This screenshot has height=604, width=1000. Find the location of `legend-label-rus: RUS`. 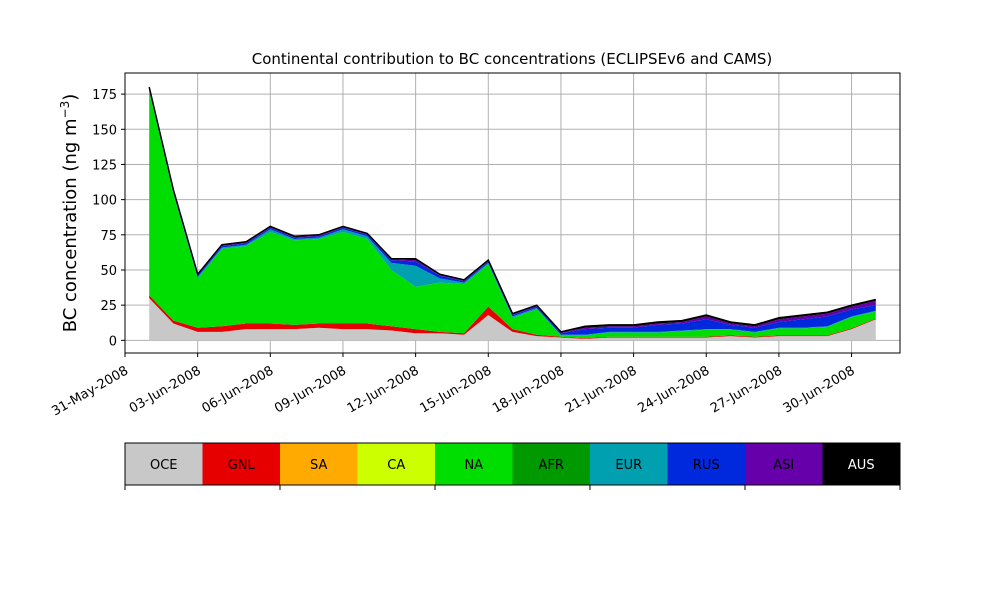

legend-label-rus: RUS is located at coordinates (706, 465).